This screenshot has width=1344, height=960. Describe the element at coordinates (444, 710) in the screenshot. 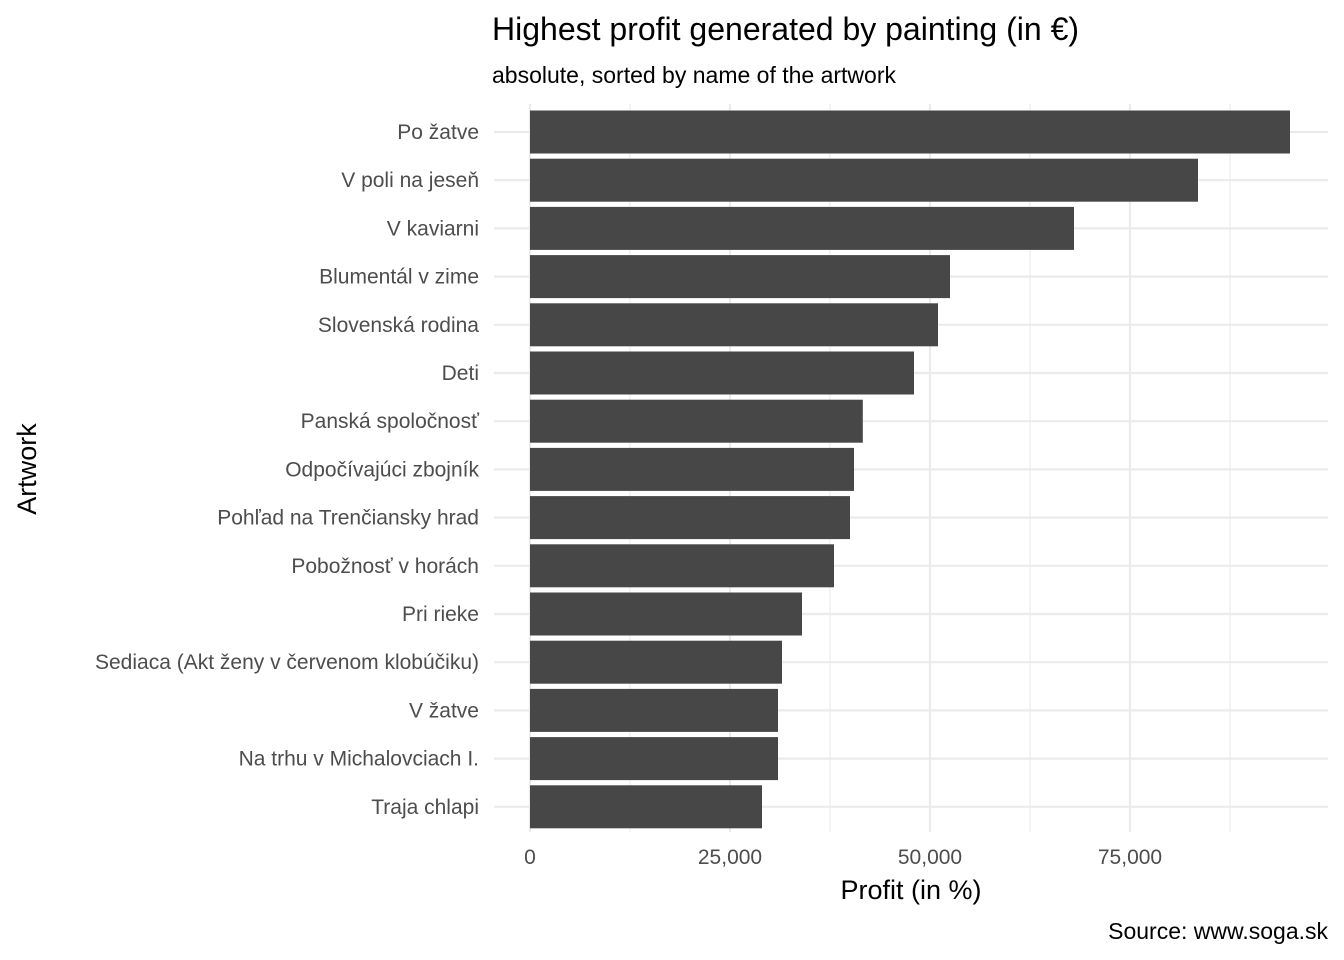

I see `category-label: V žatve` at that location.